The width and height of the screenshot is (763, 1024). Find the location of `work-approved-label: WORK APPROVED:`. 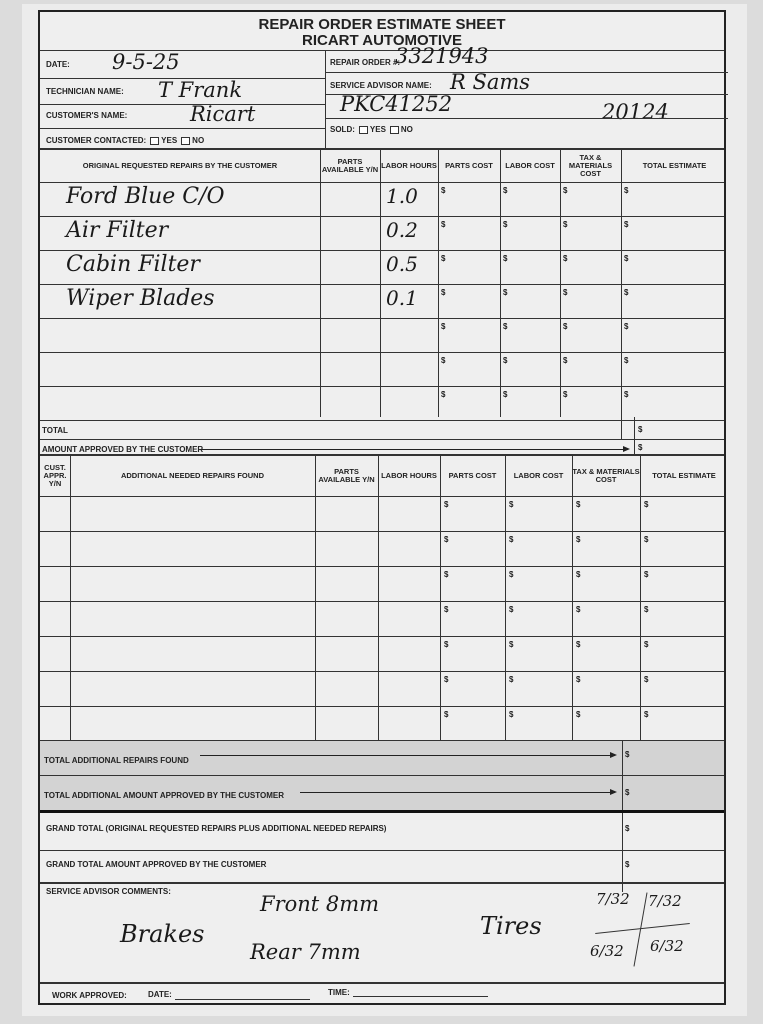

work-approved-label: WORK APPROVED: is located at coordinates (89, 995).